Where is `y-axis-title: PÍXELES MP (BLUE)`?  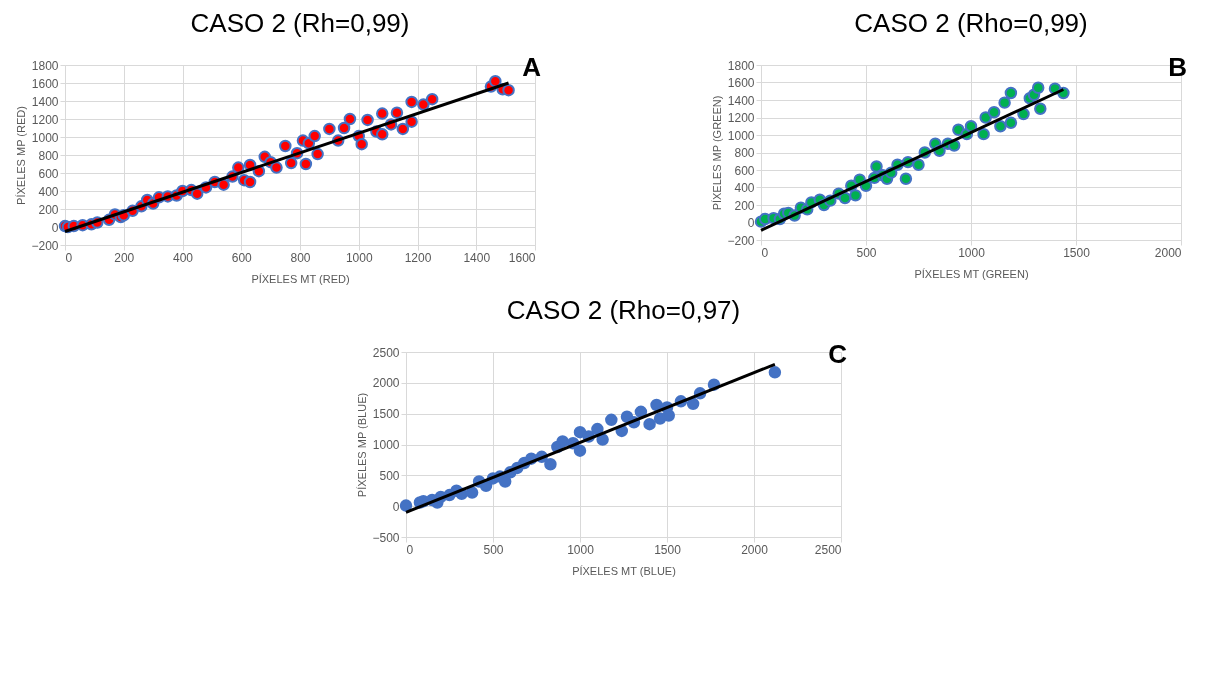
y-axis-title: PÍXELES MP (BLUE) is located at coordinates (361, 445).